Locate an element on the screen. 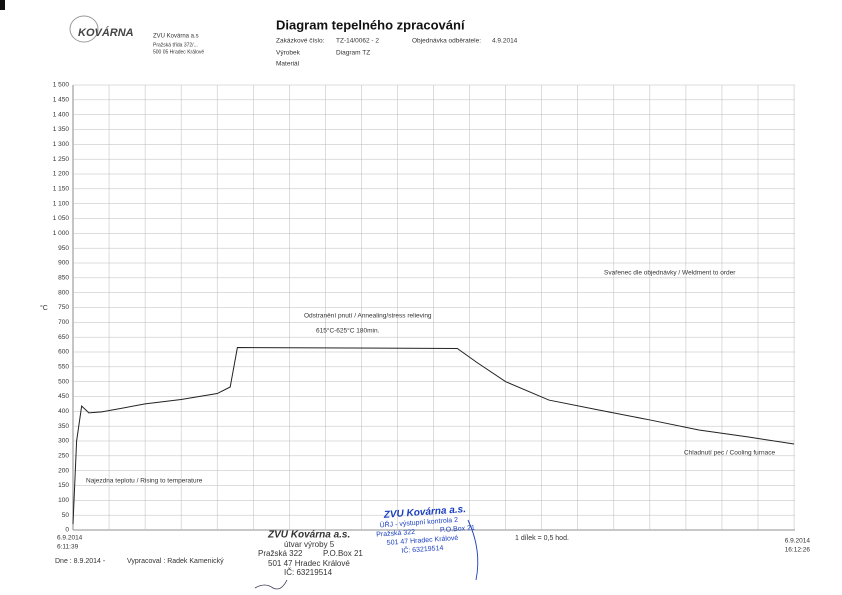  annotation: 615°C-625°C 180min. is located at coordinates (348, 331).